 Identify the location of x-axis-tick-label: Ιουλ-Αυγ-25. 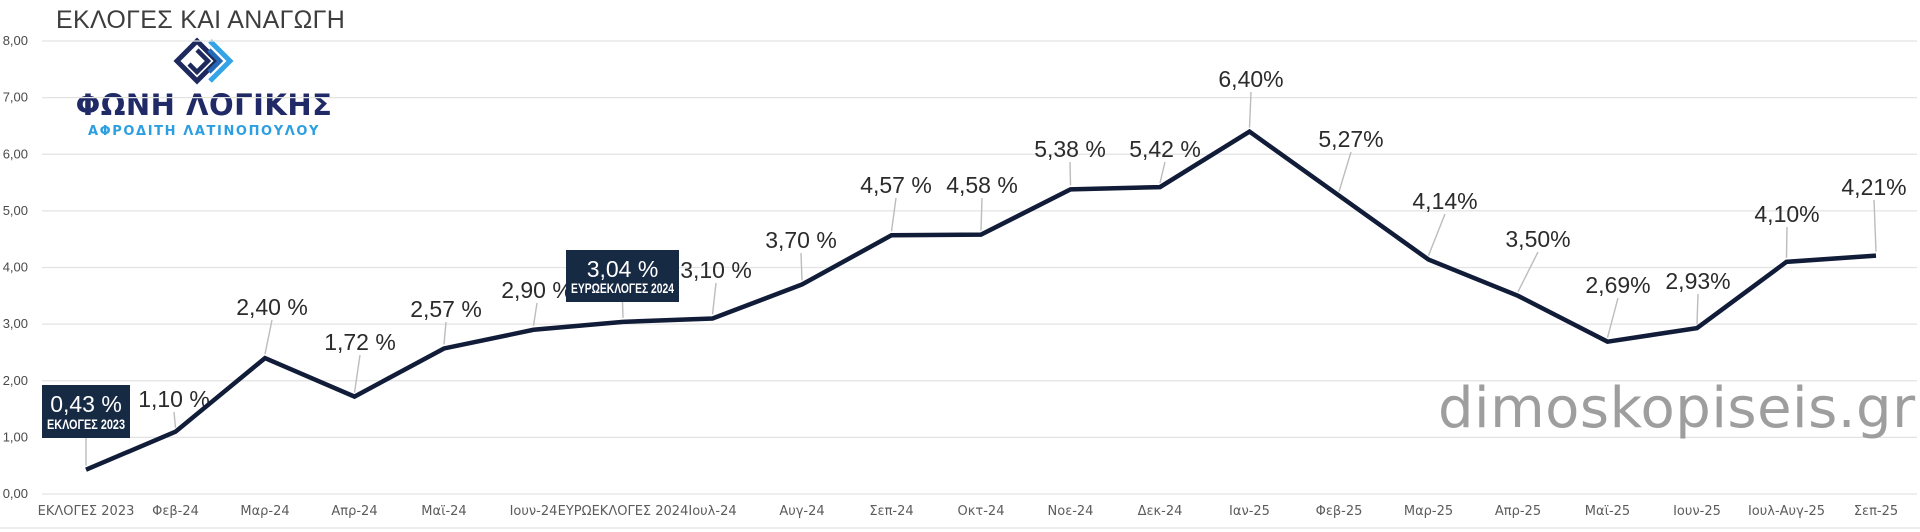
(1786, 511).